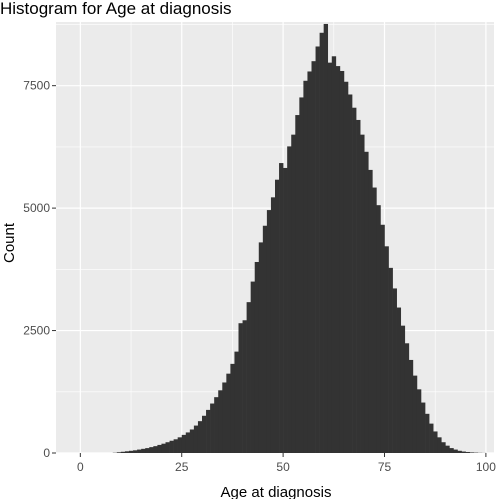 Image resolution: width=500 pixels, height=499 pixels. What do you see at coordinates (9, 242) in the screenshot?
I see `y-axis-title: Count` at bounding box center [9, 242].